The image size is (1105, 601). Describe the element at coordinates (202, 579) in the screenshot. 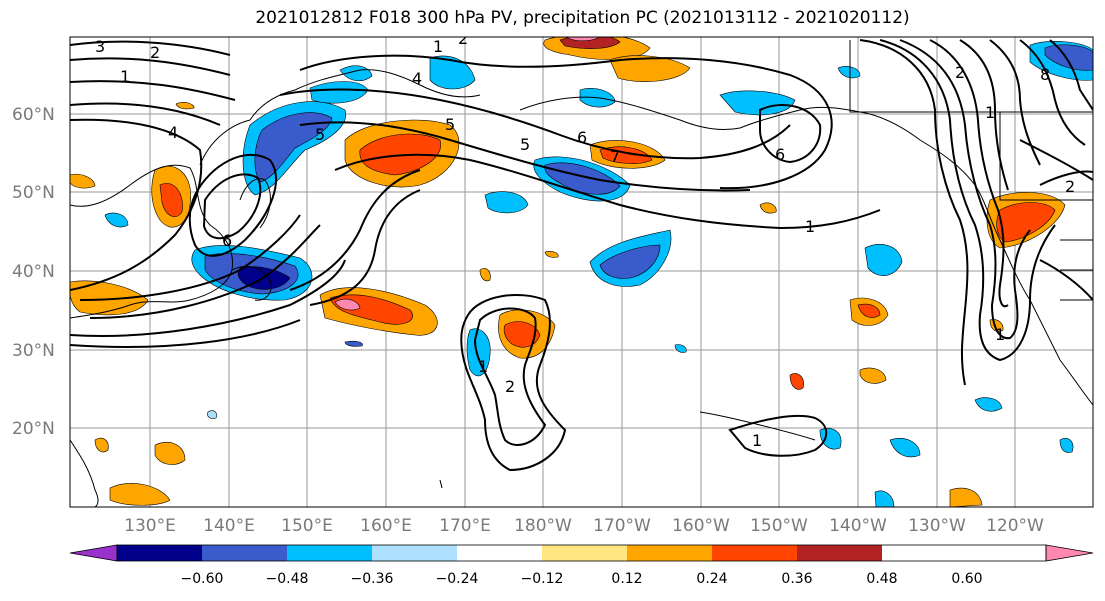

I see `colorbar-tick-label: −0.60` at that location.